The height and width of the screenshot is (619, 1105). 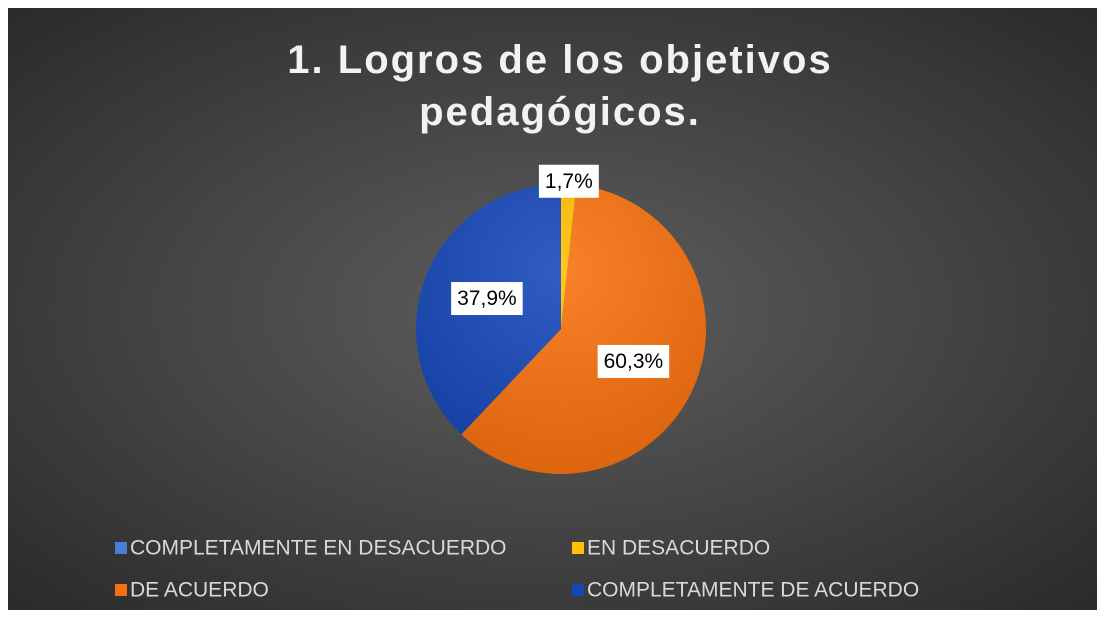 I want to click on data-label: 1,7%, so click(x=569, y=181).